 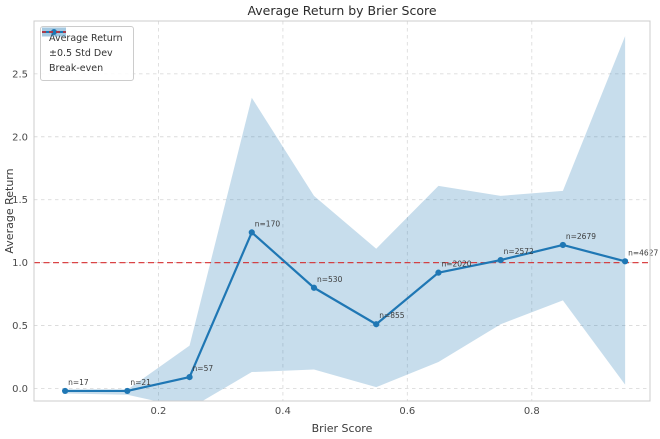 I want to click on legend-label-average-return: Average Return, so click(x=86, y=38).